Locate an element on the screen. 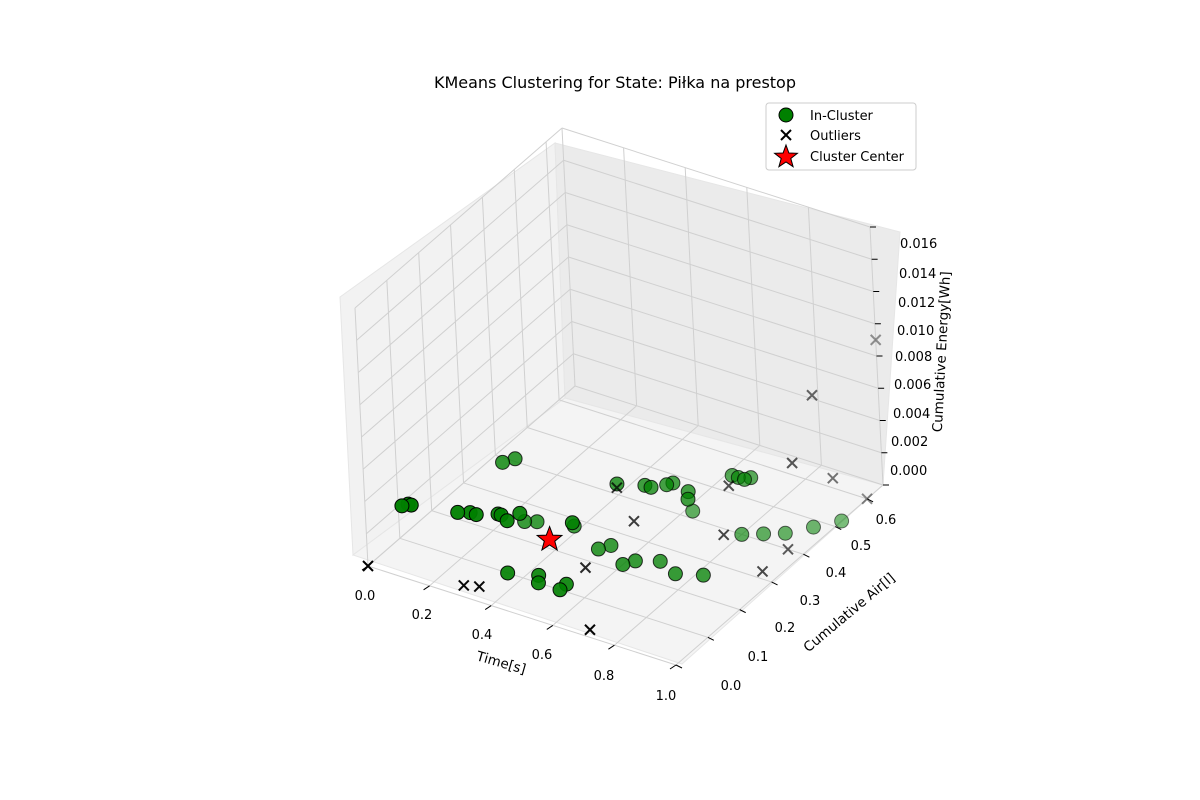 The image size is (1200, 800). y-tick-label: 0.1 is located at coordinates (758, 657).